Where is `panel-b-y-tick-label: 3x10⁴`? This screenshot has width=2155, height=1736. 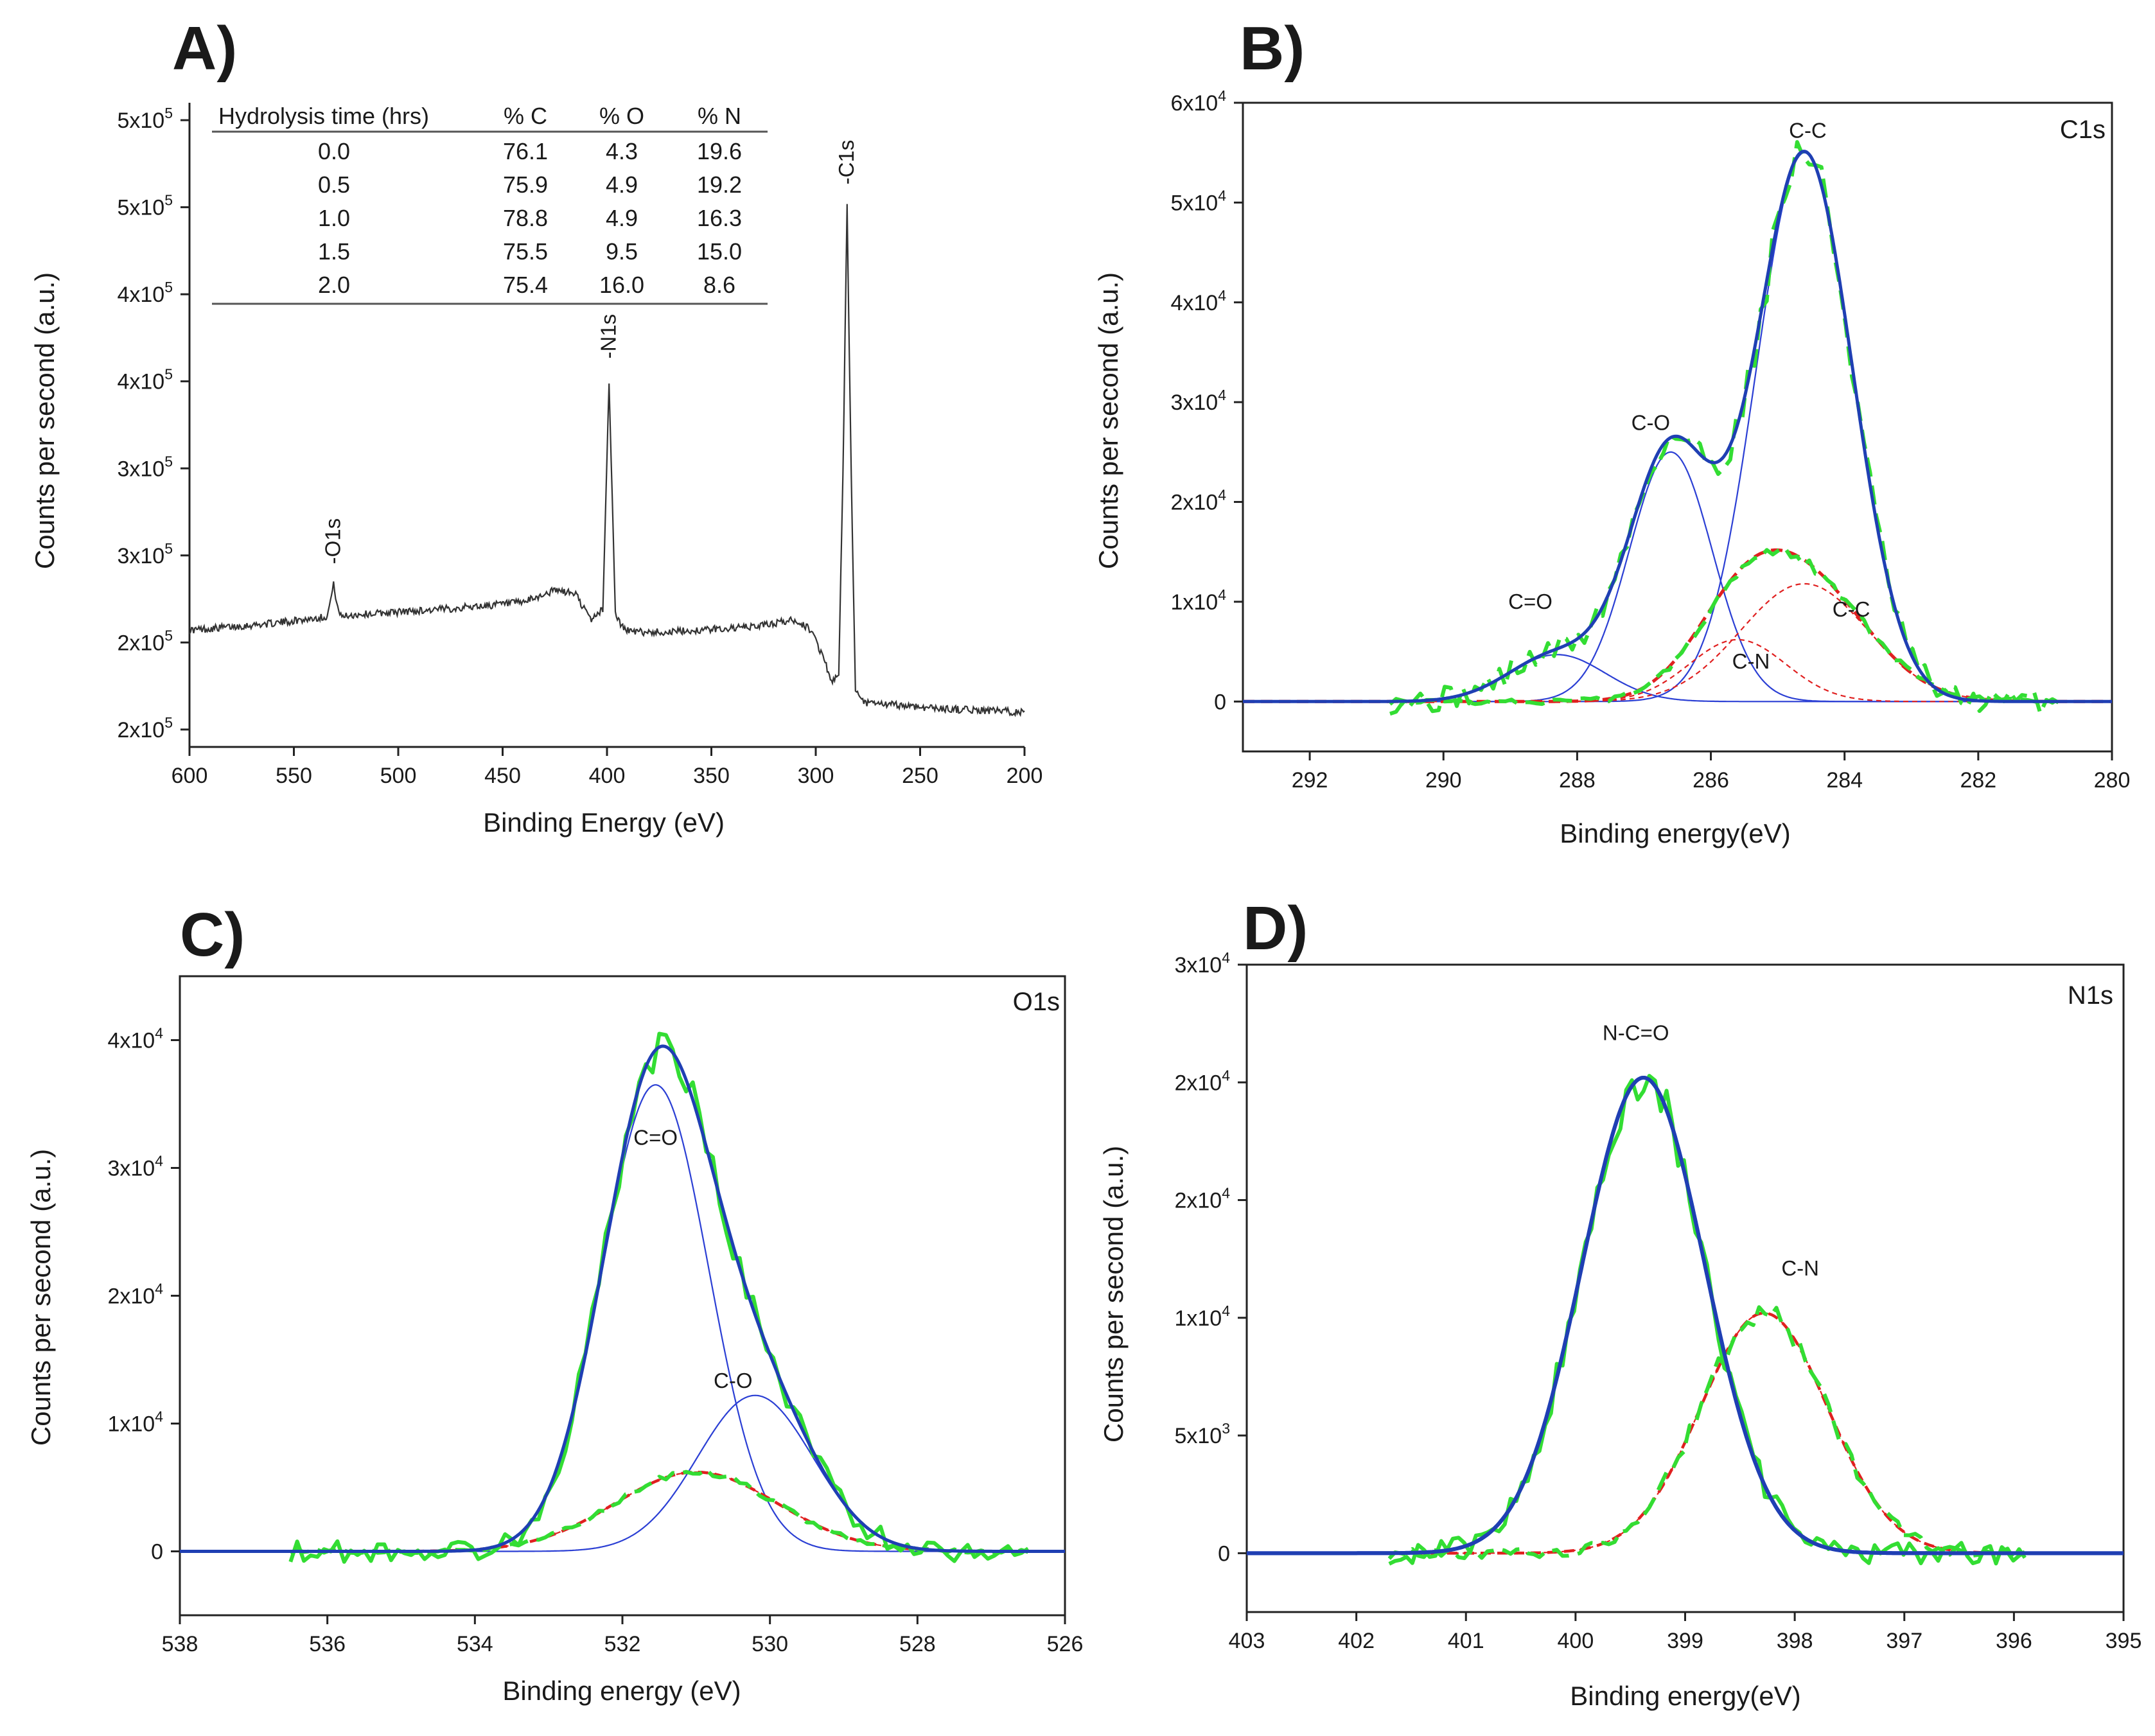 panel-b-y-tick-label: 3x10⁴ is located at coordinates (1198, 401).